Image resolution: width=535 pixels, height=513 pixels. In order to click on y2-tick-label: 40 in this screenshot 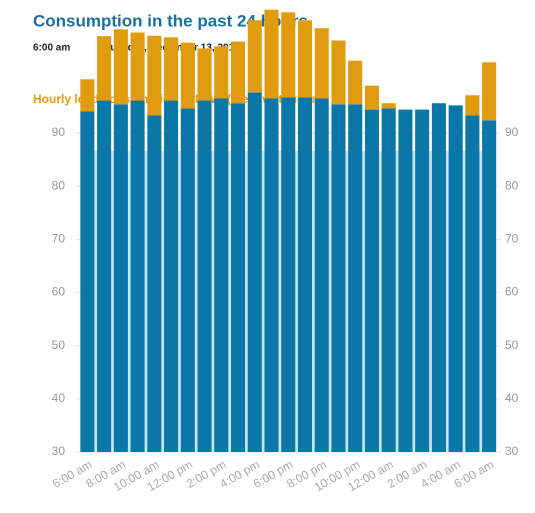, I will do `click(512, 398)`.